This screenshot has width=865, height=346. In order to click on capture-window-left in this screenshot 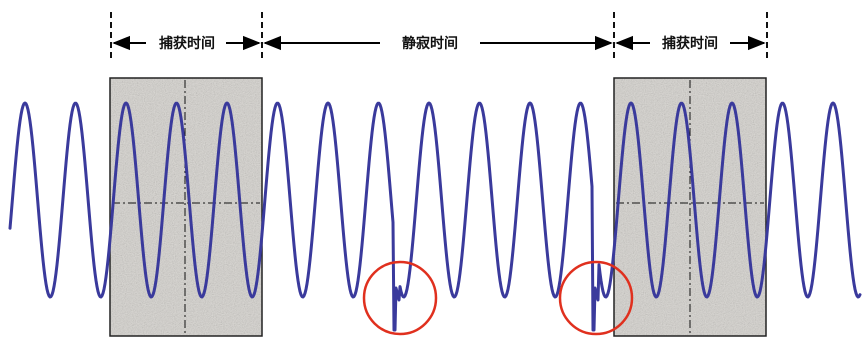, I will do `click(186, 207)`.